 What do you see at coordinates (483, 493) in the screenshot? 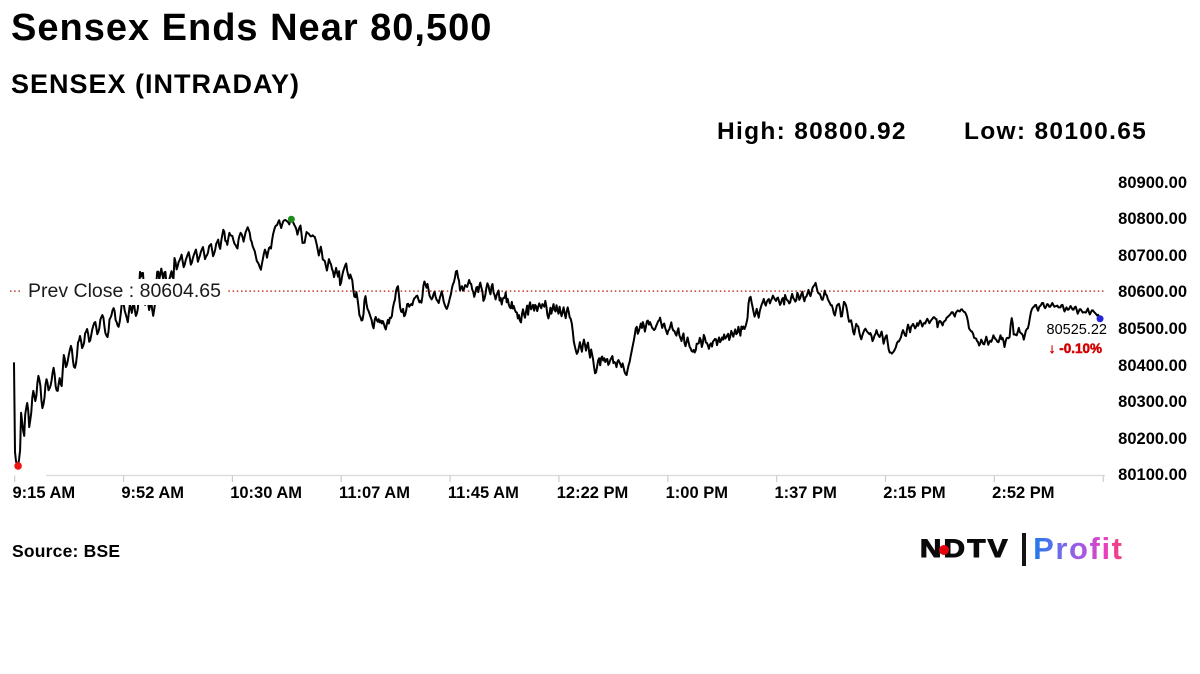
I see `x-axis-label: 11:45 AM` at bounding box center [483, 493].